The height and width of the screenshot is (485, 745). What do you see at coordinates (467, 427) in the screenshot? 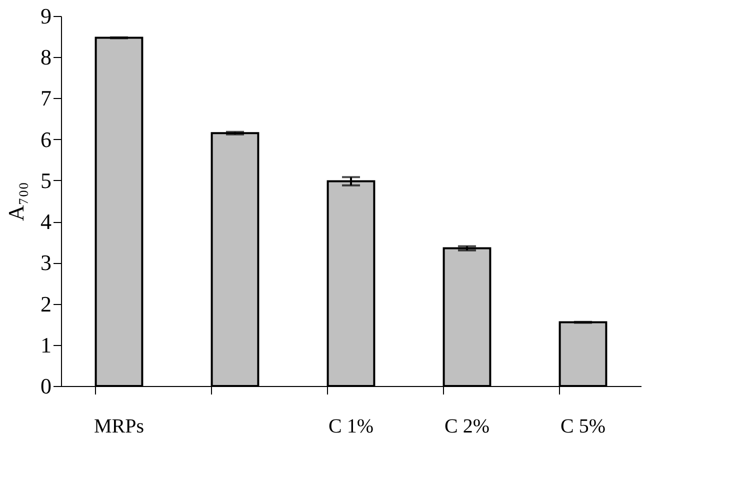
I see `x-tick-label: C 2%` at bounding box center [467, 427].